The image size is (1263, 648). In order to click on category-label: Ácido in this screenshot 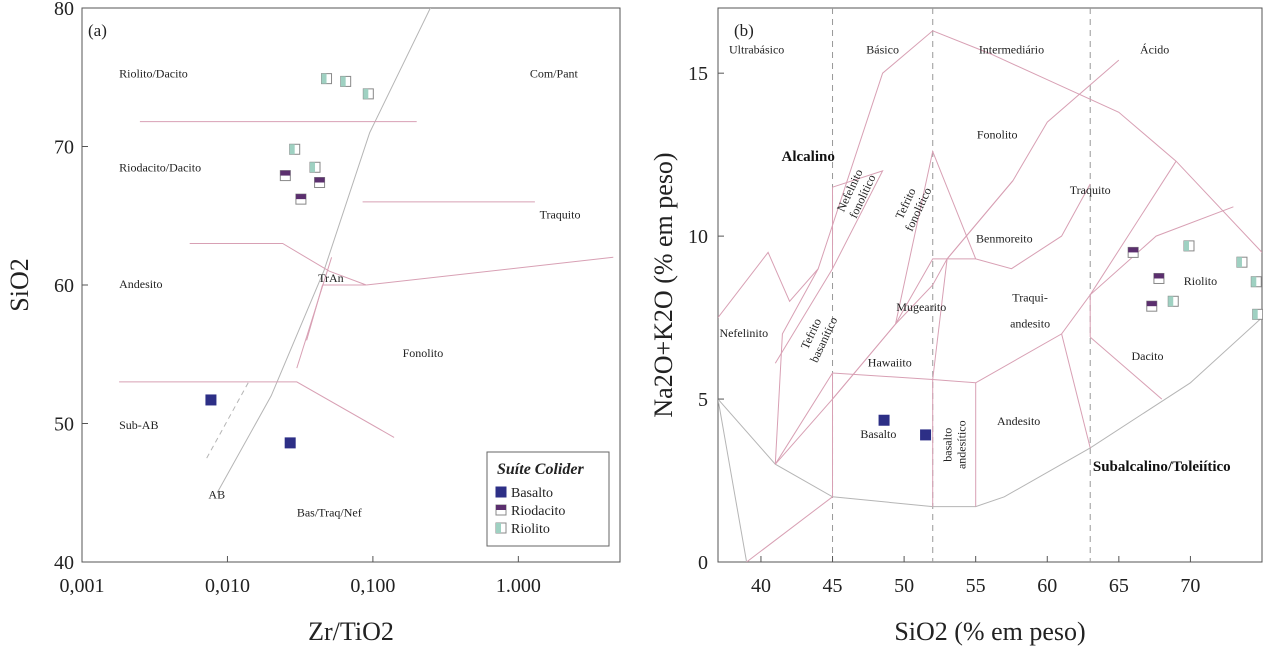, I will do `click(1154, 50)`.